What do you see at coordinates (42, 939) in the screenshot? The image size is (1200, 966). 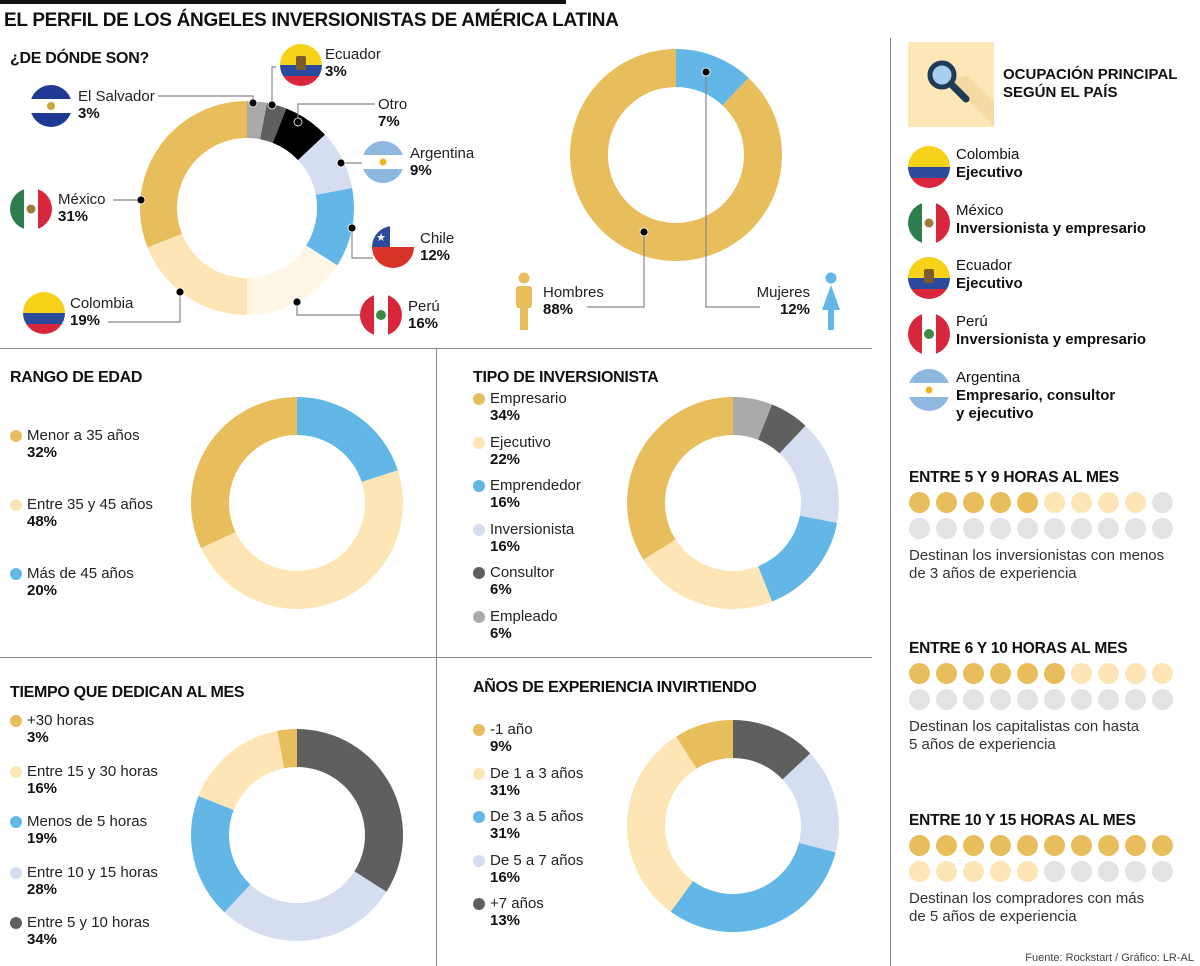 I see `legend-value: 34%` at bounding box center [42, 939].